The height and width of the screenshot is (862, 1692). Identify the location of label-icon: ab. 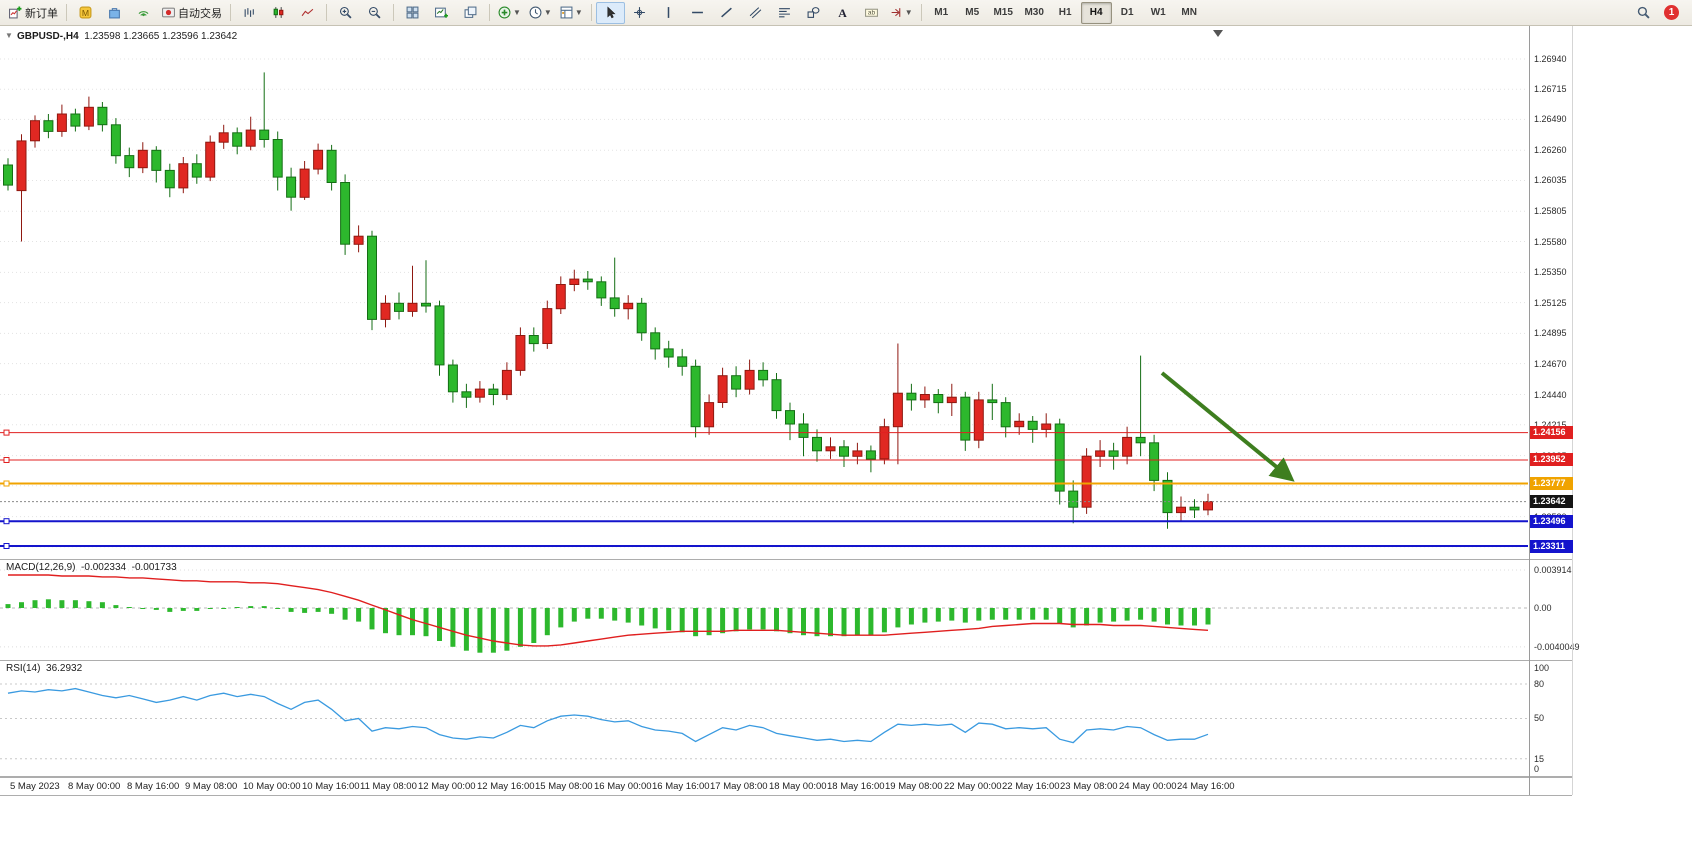
(871, 12).